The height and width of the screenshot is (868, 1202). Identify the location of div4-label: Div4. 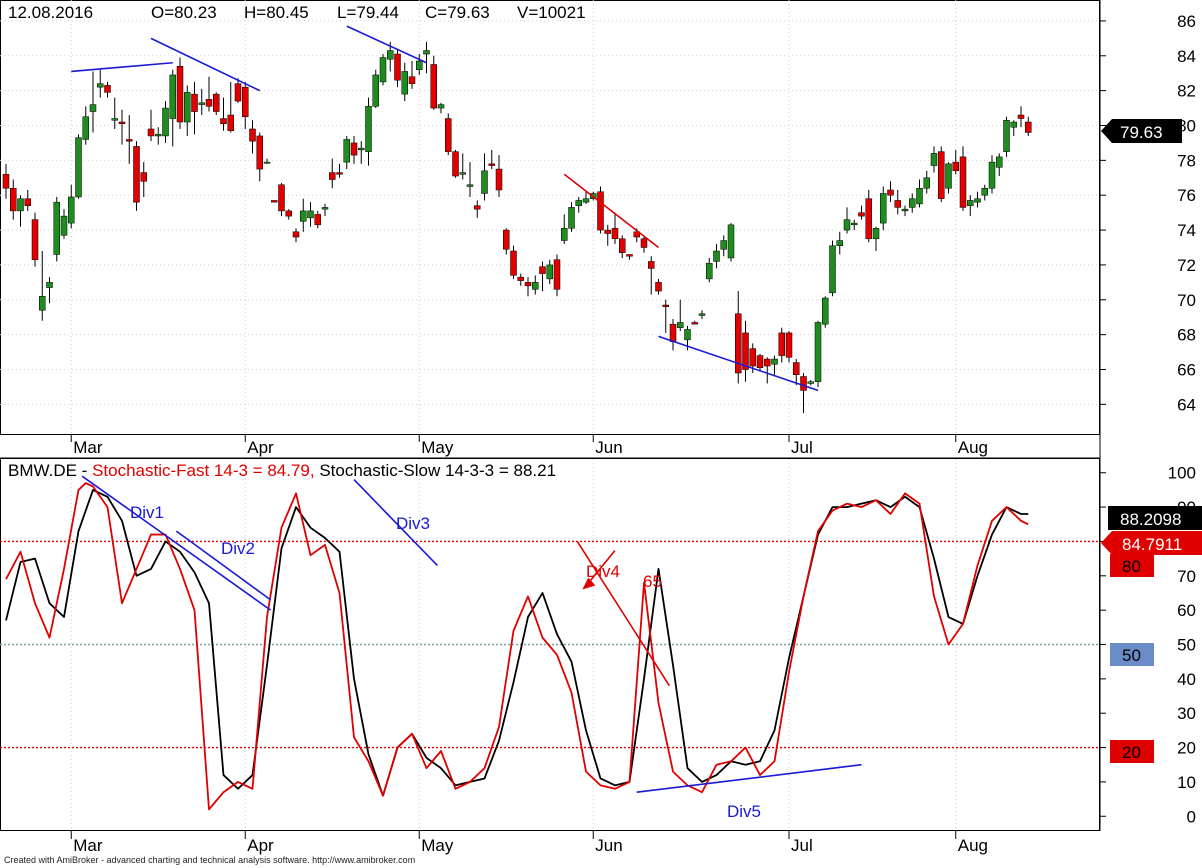
(603, 571).